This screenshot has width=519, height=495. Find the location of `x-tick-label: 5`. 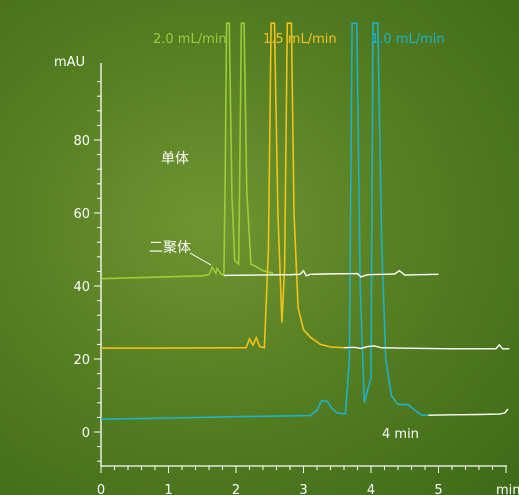

x-tick-label: 5 is located at coordinates (438, 489).